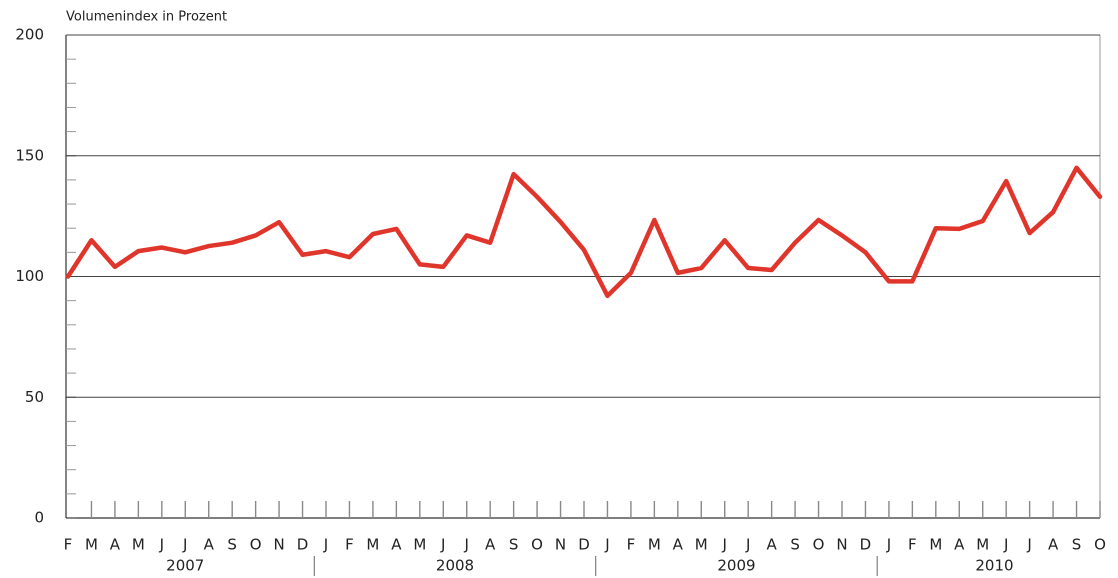  Describe the element at coordinates (34, 397) in the screenshot. I see `y-tick-label: 50` at that location.